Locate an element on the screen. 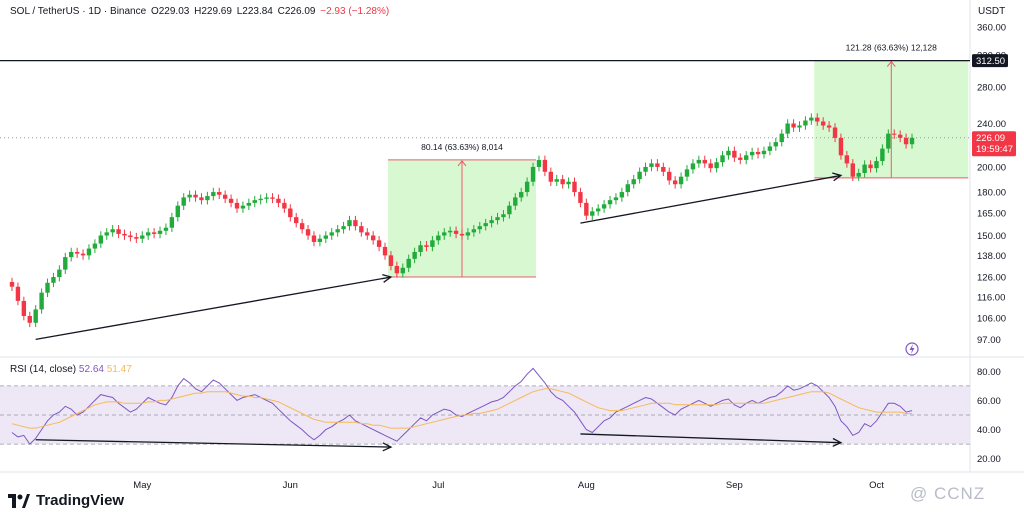  tradingview-logo: TradingView is located at coordinates (66, 500).